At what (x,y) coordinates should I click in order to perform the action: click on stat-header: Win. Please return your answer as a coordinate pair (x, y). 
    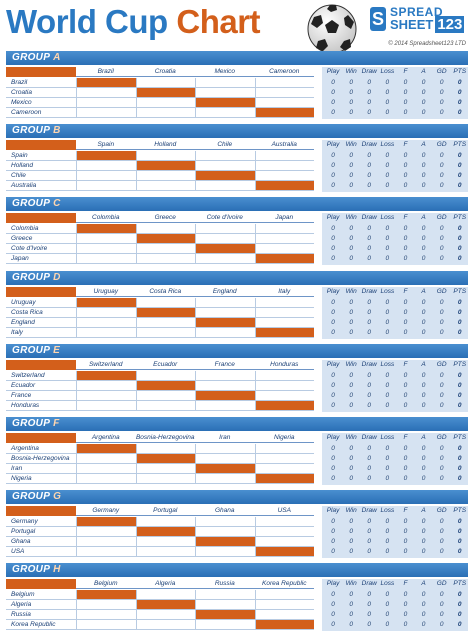
    Looking at the image, I should click on (351, 437).